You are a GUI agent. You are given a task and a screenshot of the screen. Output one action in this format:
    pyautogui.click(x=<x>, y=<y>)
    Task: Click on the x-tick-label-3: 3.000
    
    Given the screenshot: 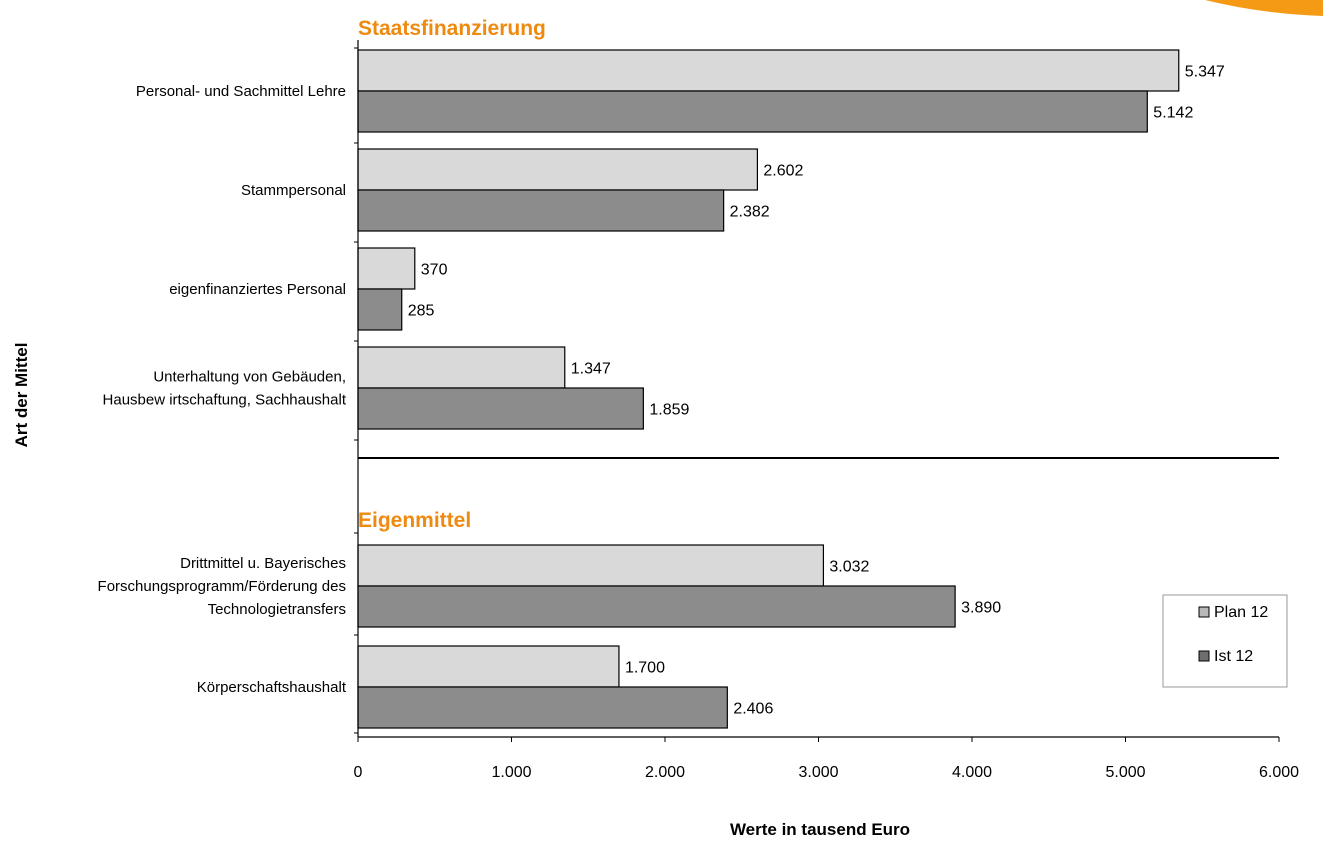 What is the action you would take?
    pyautogui.click(x=818, y=772)
    